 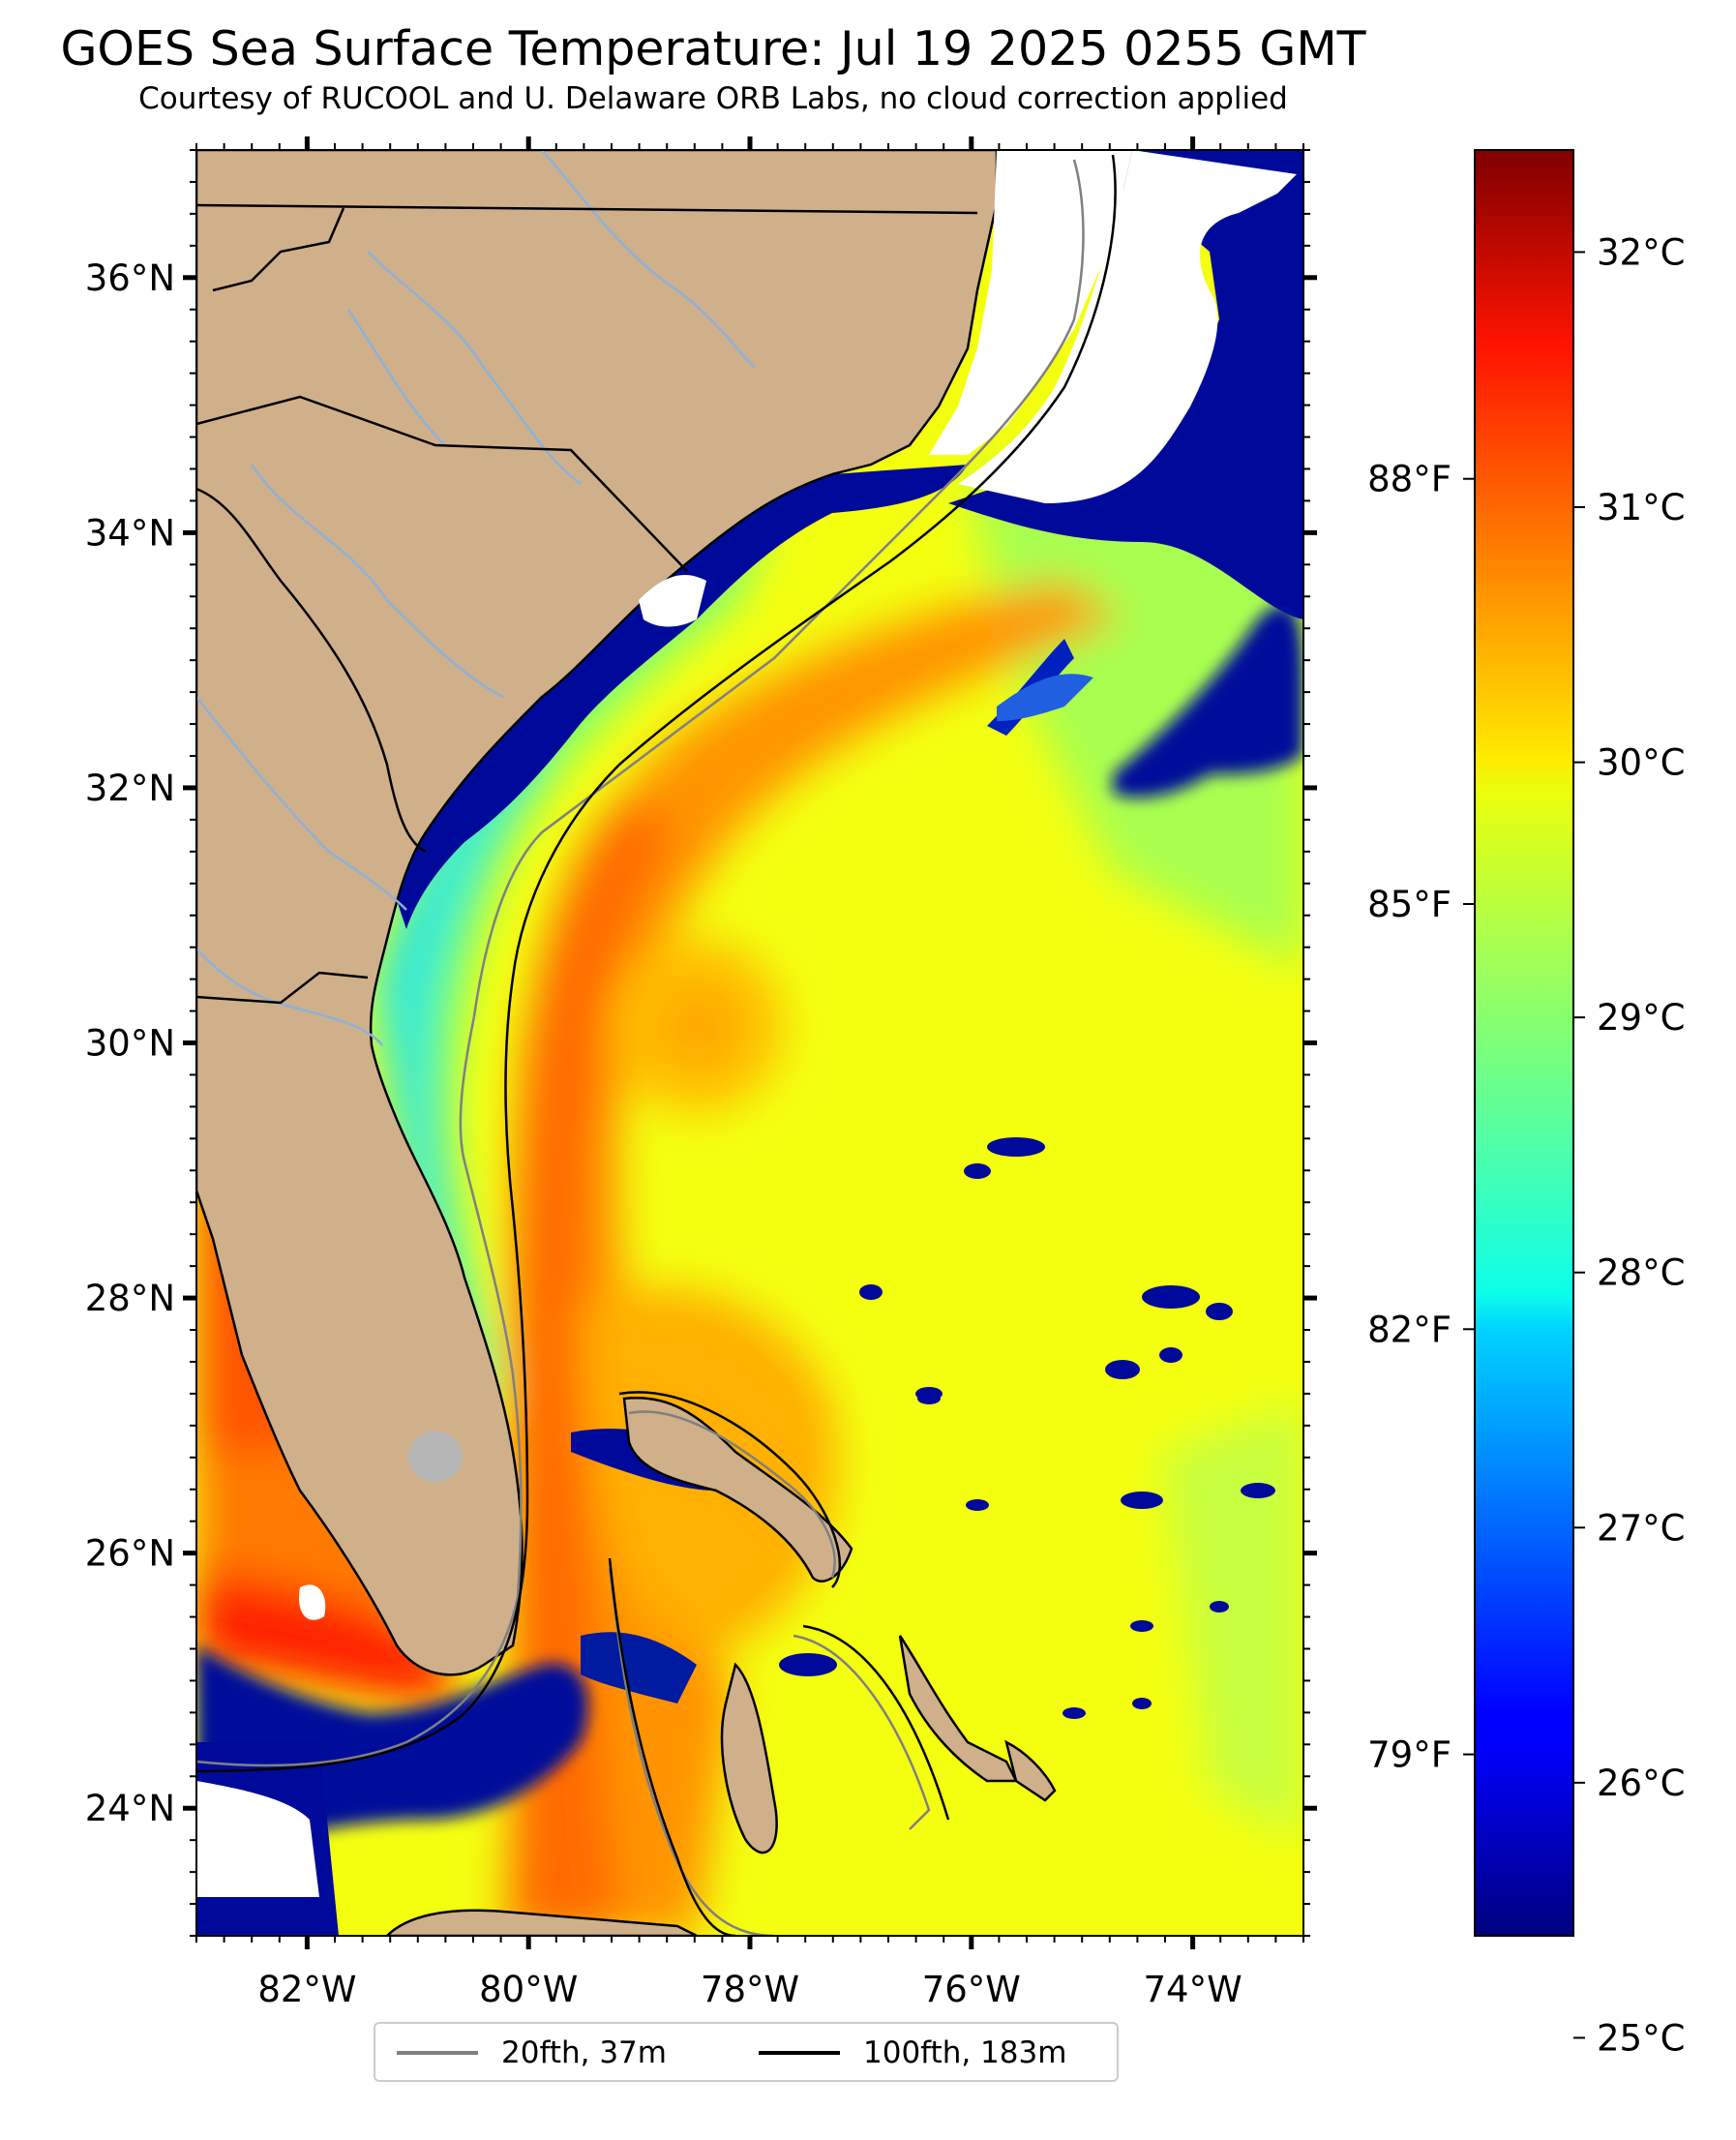 I want to click on celsius-tick-label: 29°C, so click(x=1641, y=1018).